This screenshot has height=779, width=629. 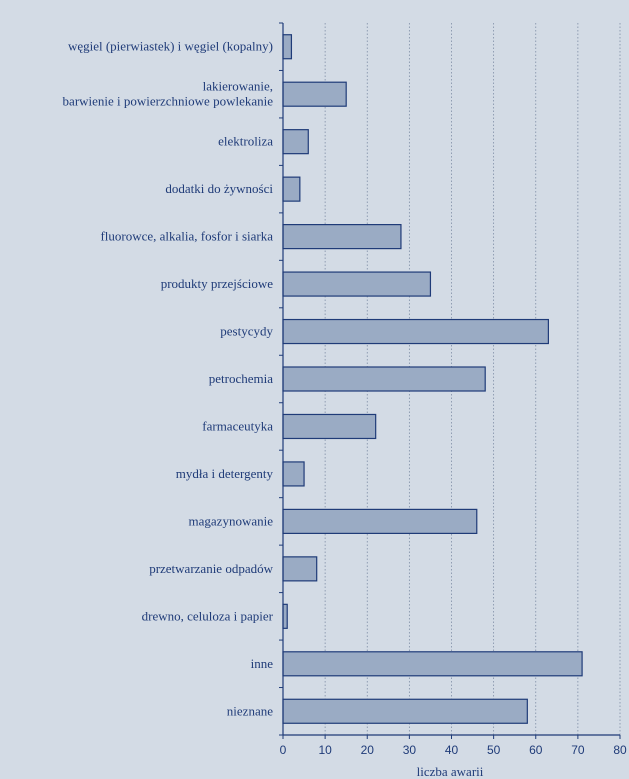 I want to click on category-label: mydła i detergenty, so click(x=225, y=473).